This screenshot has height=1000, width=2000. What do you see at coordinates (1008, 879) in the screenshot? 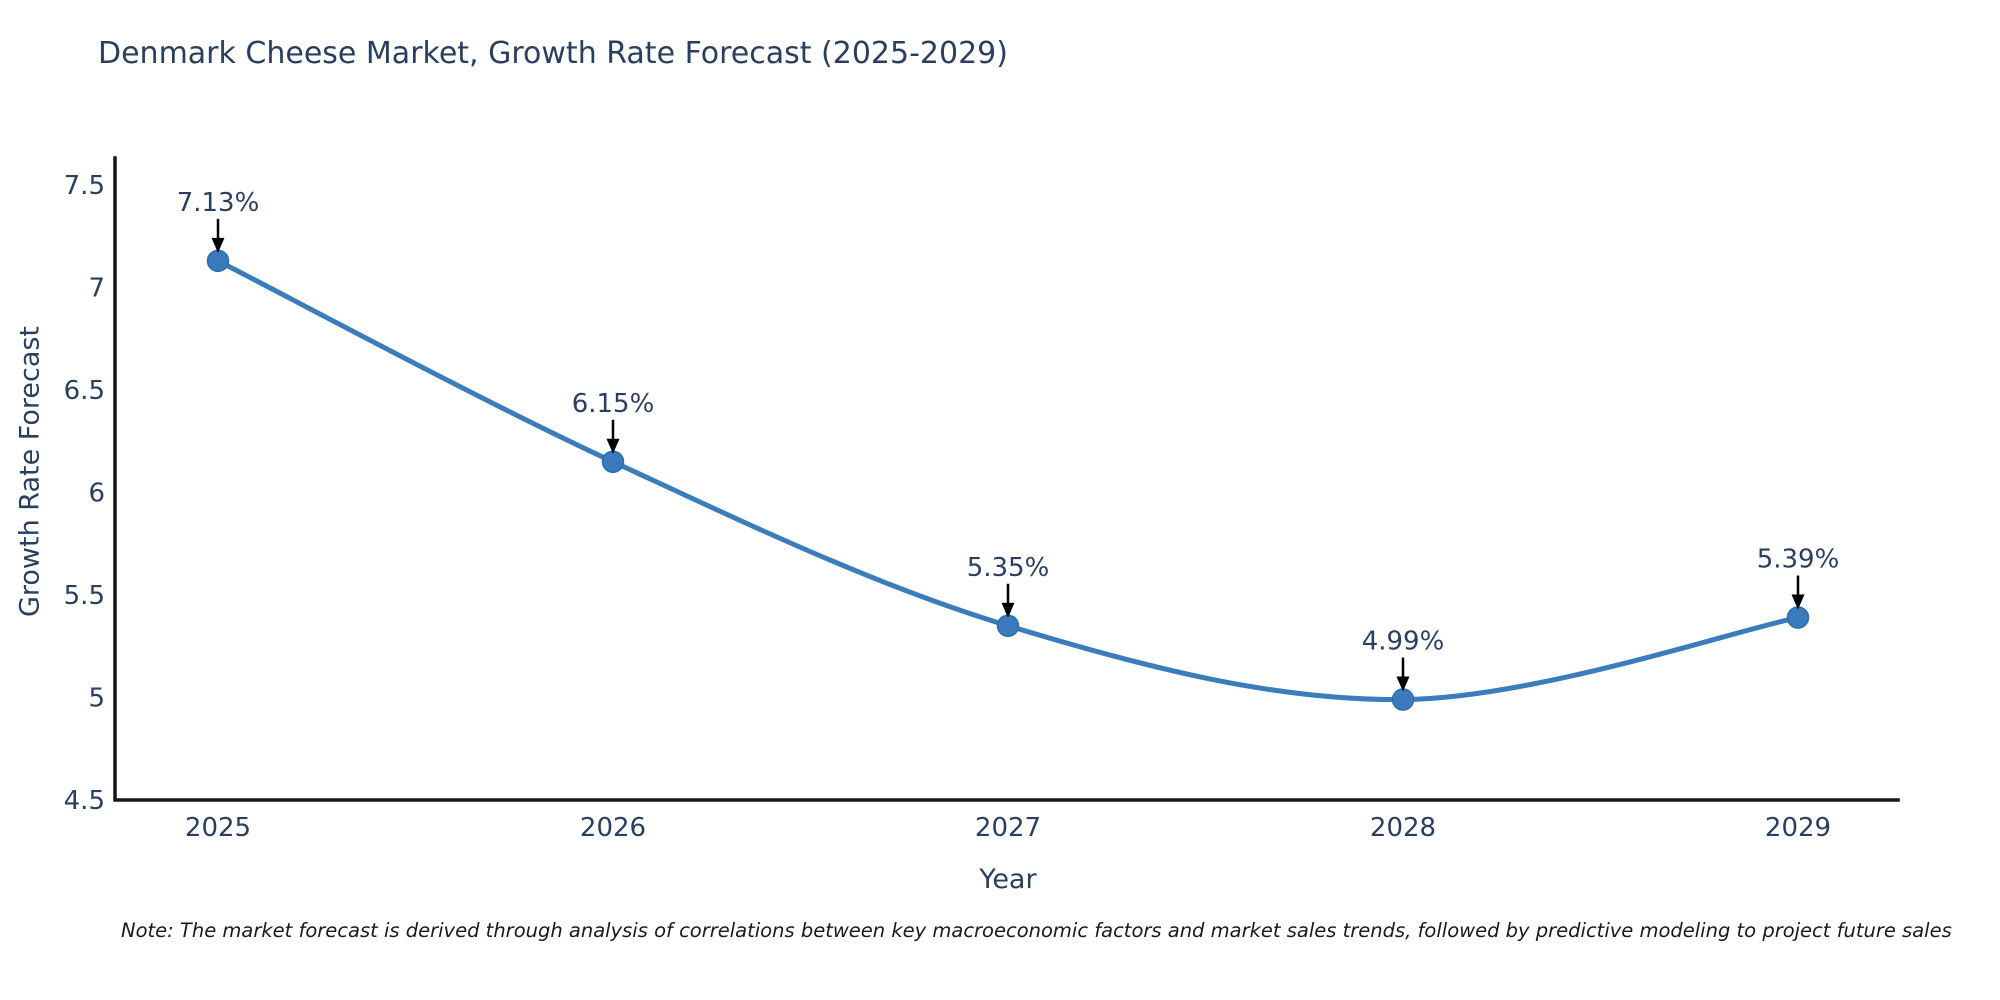
I see `x-axis-title: Year` at bounding box center [1008, 879].